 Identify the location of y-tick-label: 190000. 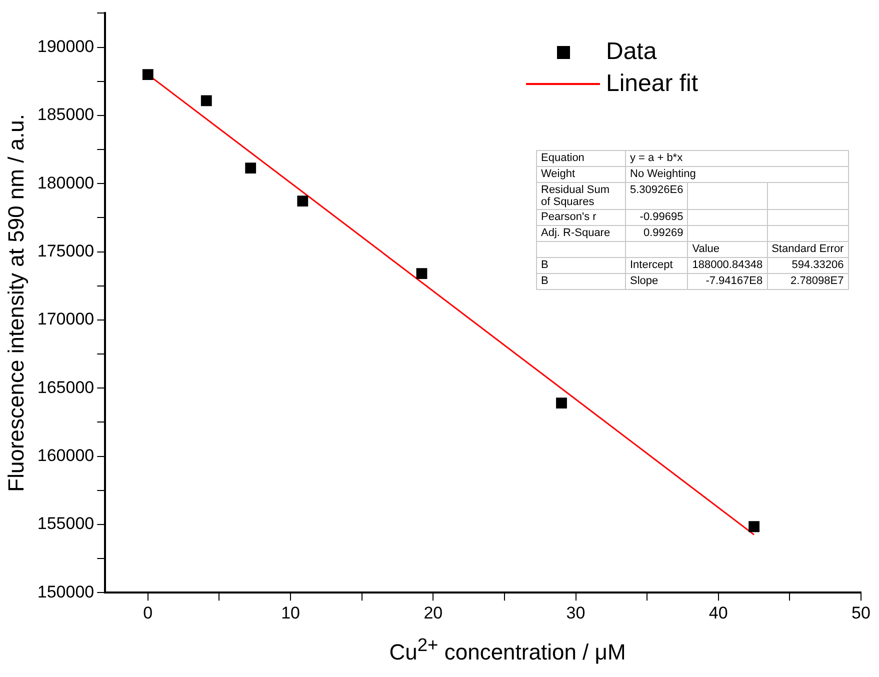
(65, 46).